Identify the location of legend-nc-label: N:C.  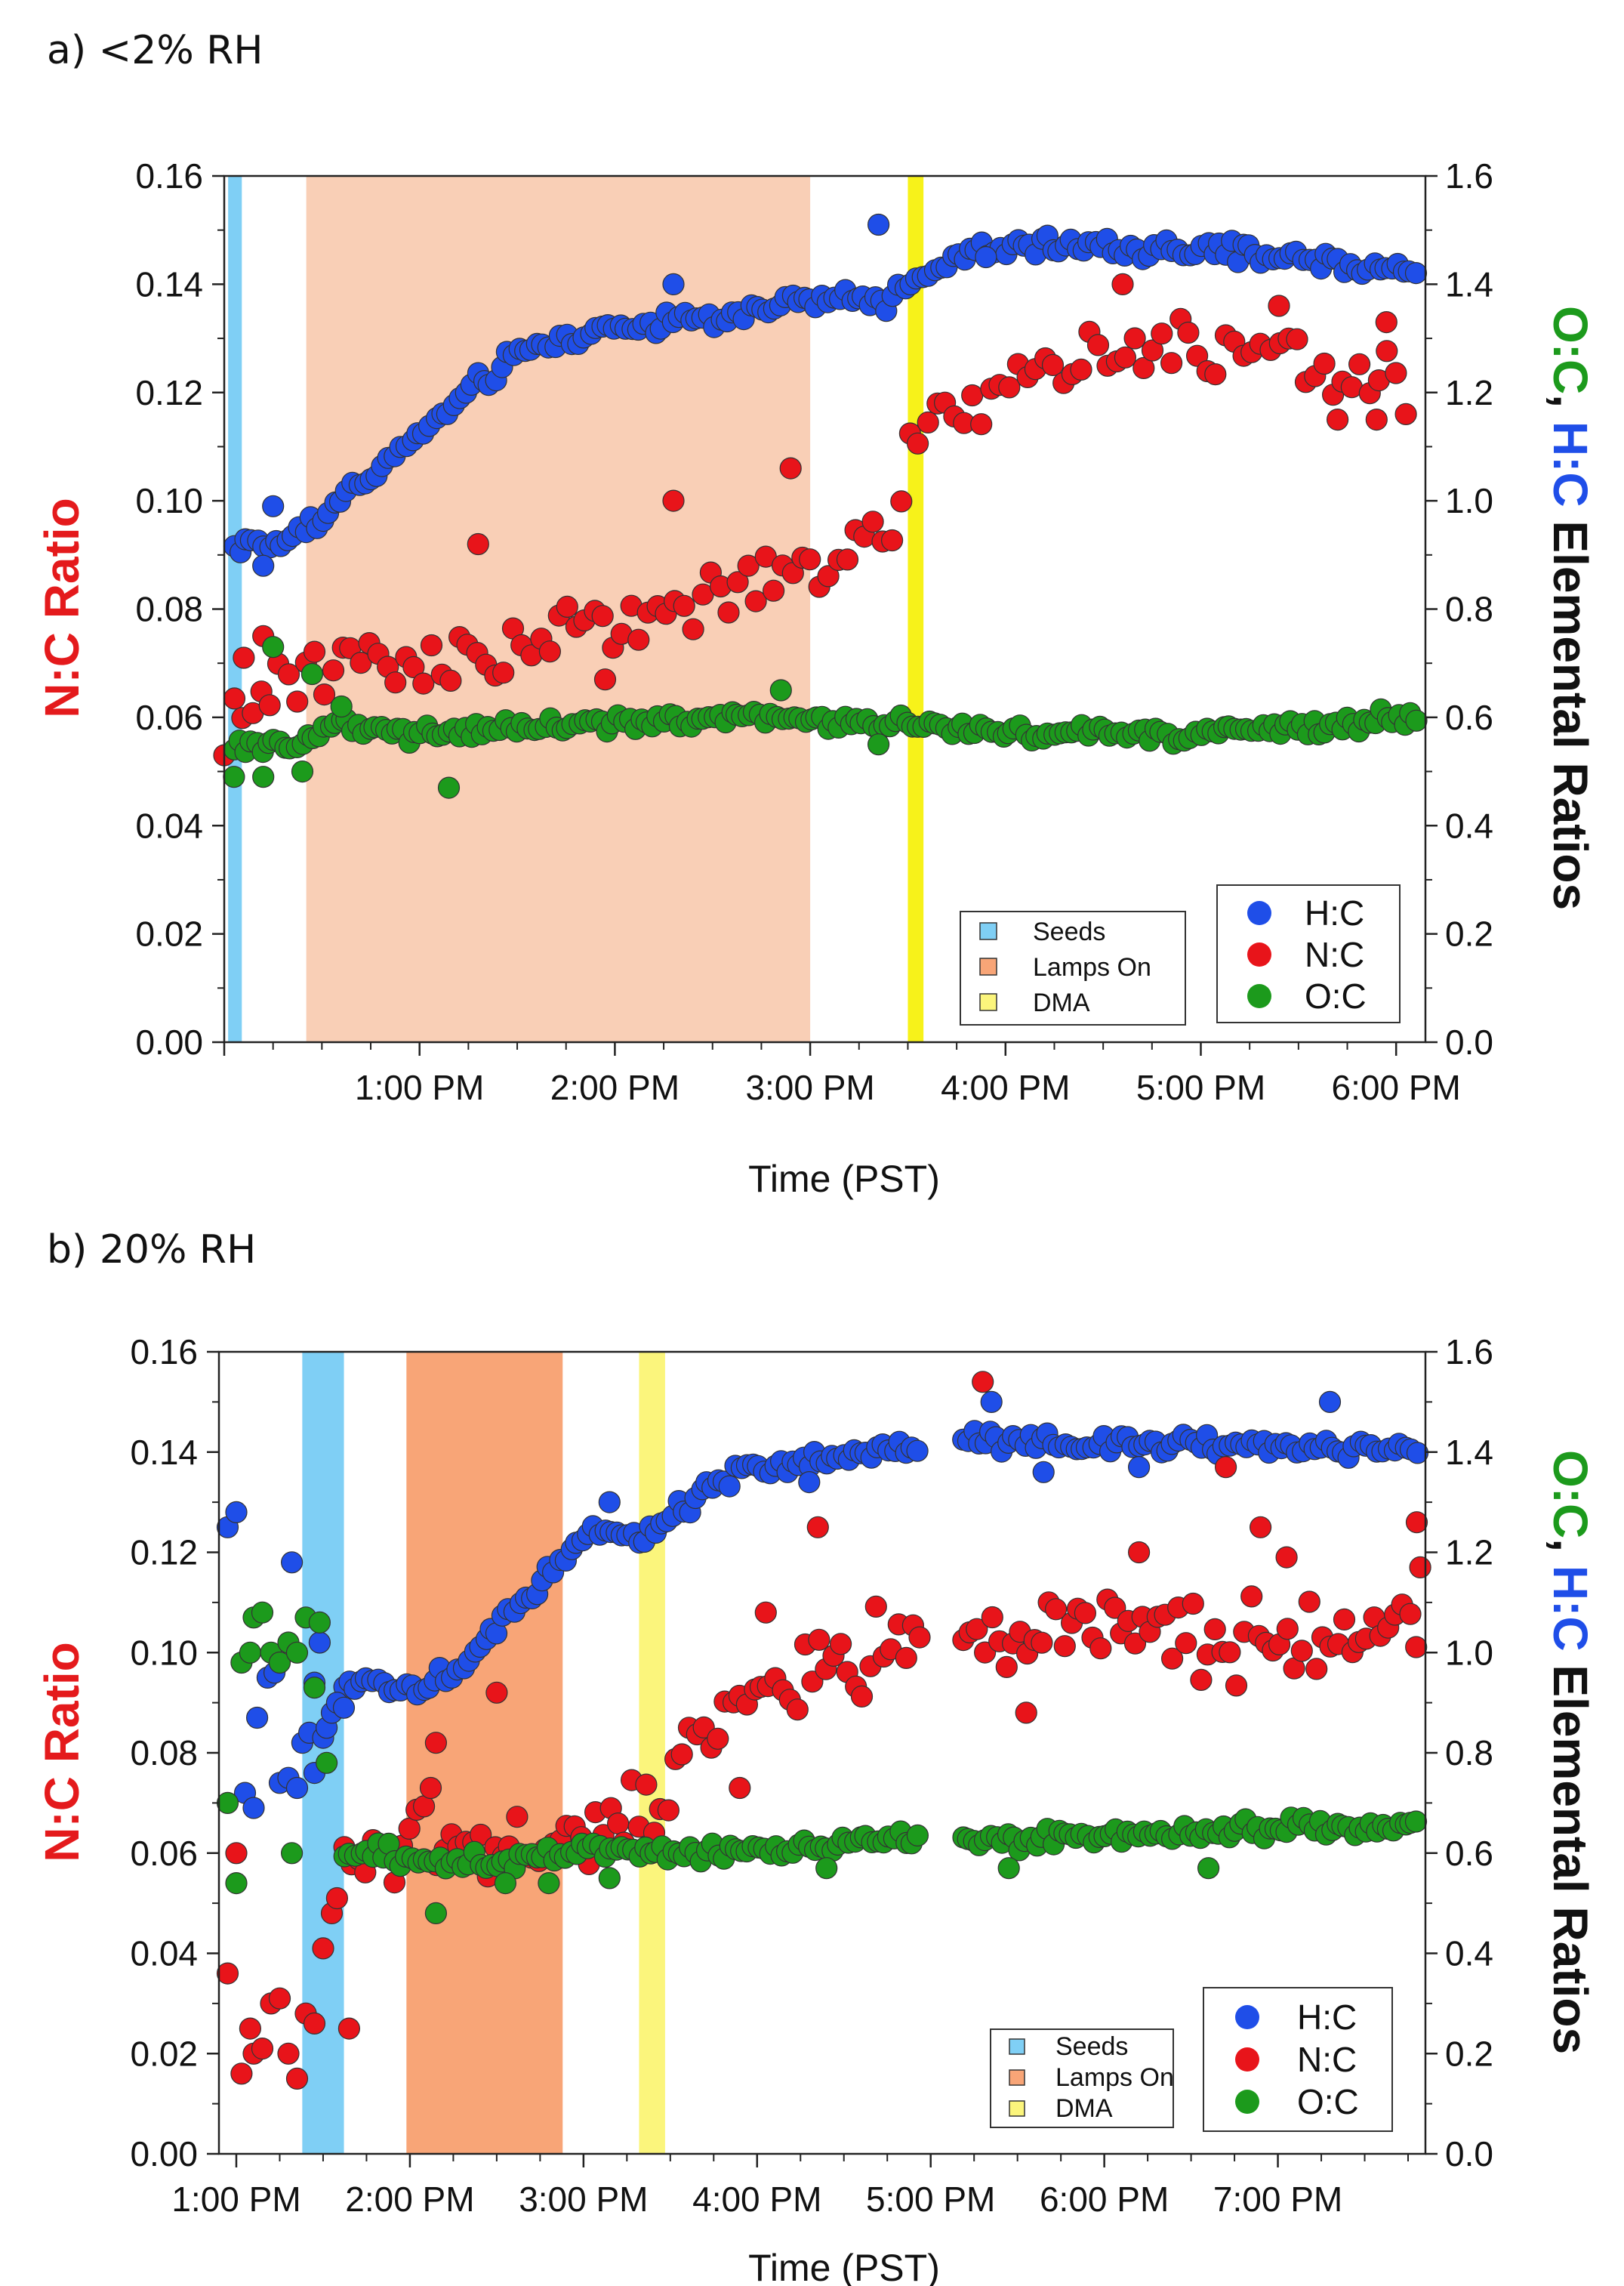
(1334, 954).